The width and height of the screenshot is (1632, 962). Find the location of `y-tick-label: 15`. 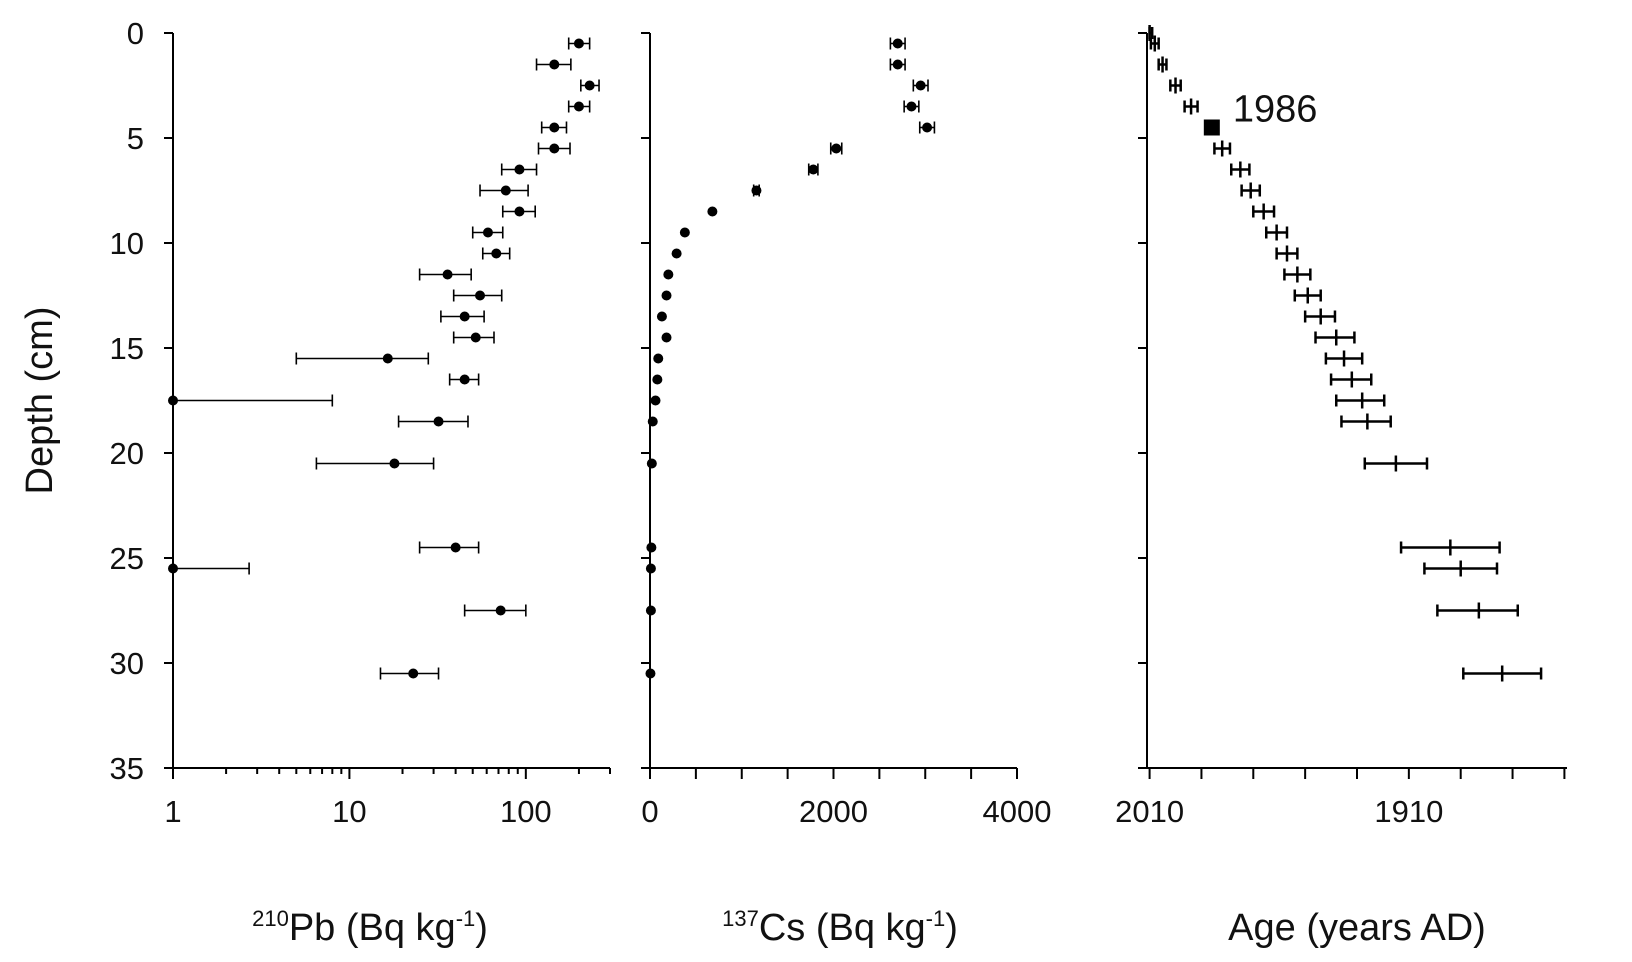

y-tick-label: 15 is located at coordinates (127, 348).